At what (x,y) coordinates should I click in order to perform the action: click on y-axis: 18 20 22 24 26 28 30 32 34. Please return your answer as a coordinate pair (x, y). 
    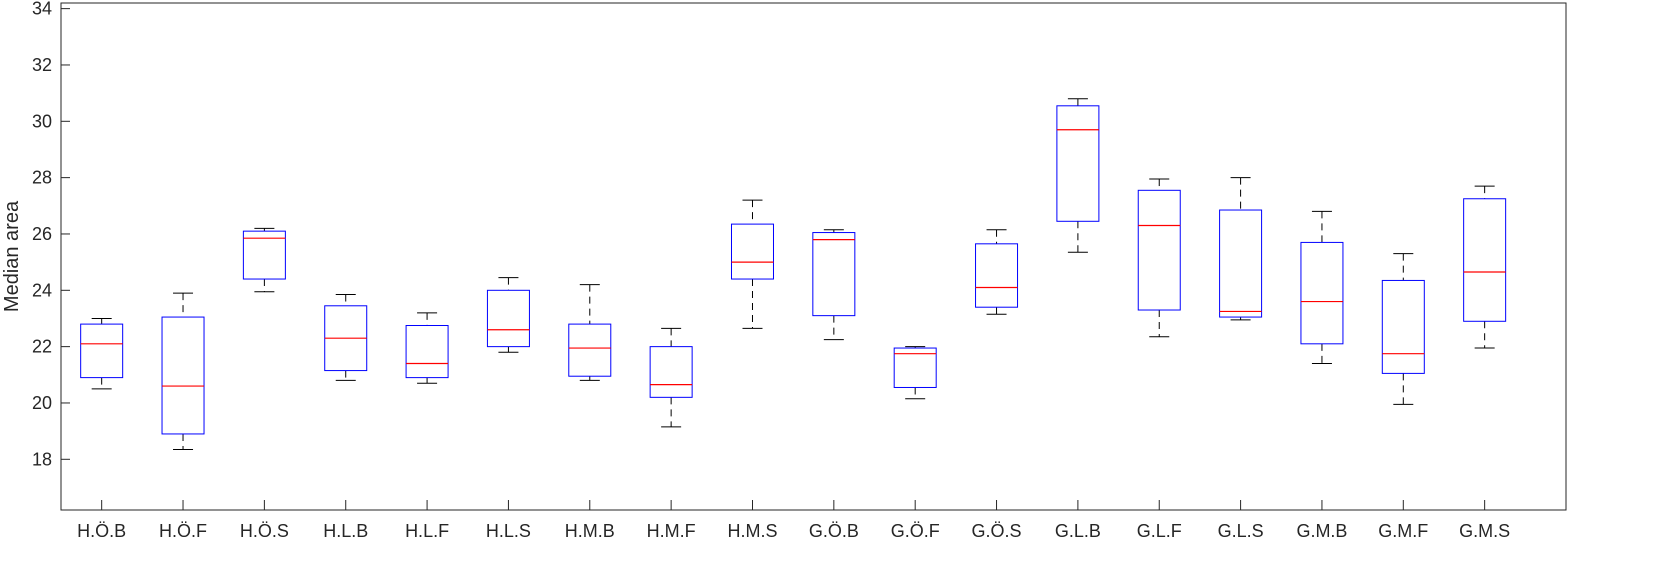
    Looking at the image, I should click on (51, 234).